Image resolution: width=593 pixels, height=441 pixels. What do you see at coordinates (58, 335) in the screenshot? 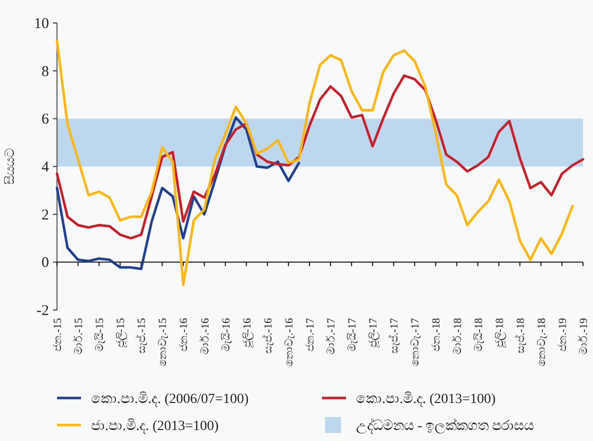
I see `x-tick-label: ජන.-15` at bounding box center [58, 335].